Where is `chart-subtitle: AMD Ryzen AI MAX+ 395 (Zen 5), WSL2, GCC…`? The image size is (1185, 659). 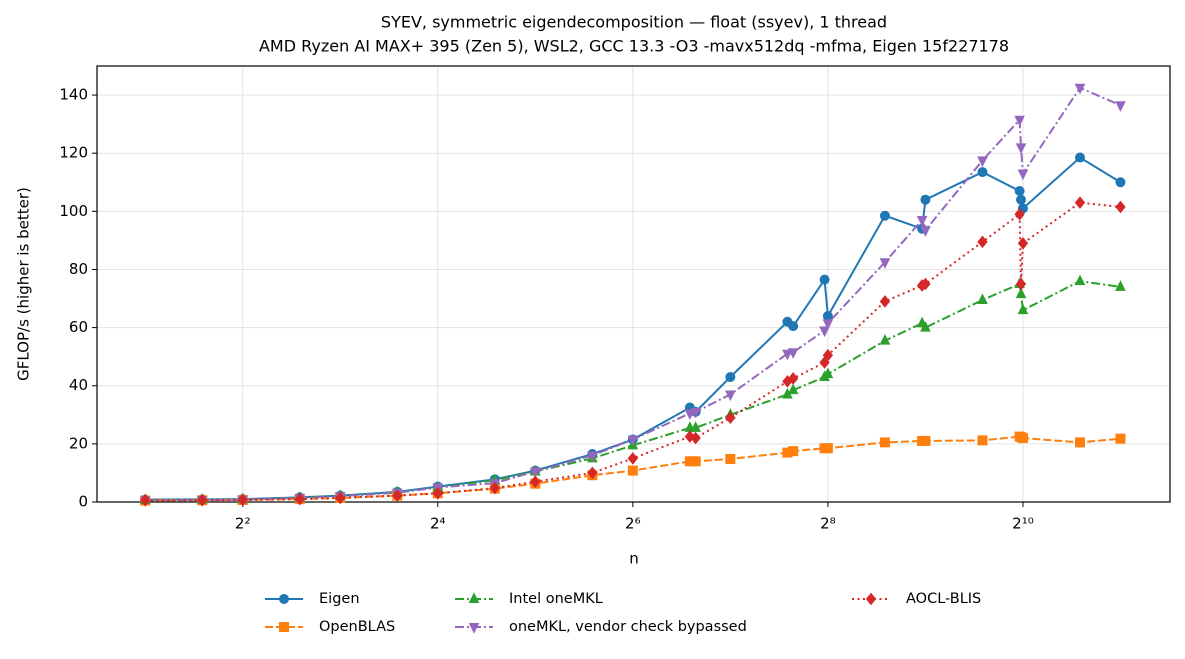 chart-subtitle: AMD Ryzen AI MAX+ 395 (Zen 5), WSL2, GCC… is located at coordinates (634, 46).